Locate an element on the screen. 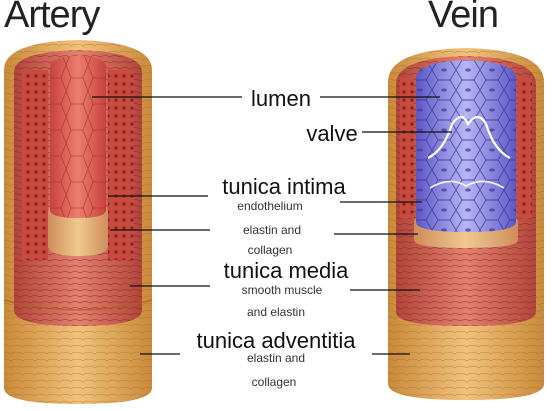  artery-media-cut-left is located at coordinates (35, 165).